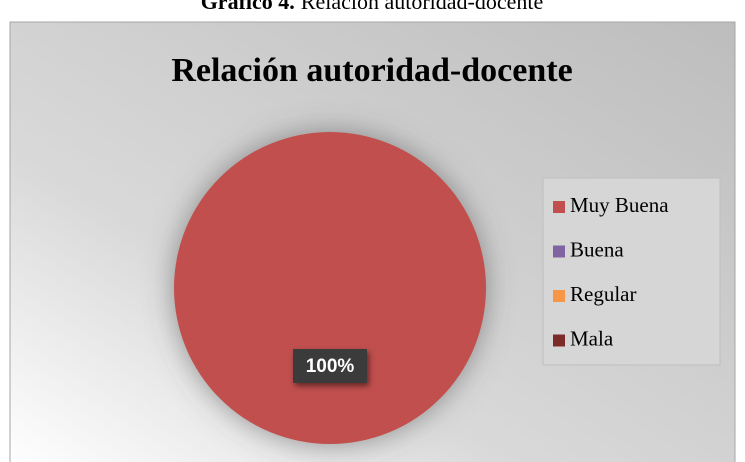 The height and width of the screenshot is (462, 745). What do you see at coordinates (603, 294) in the screenshot?
I see `legend-label: Regular` at bounding box center [603, 294].